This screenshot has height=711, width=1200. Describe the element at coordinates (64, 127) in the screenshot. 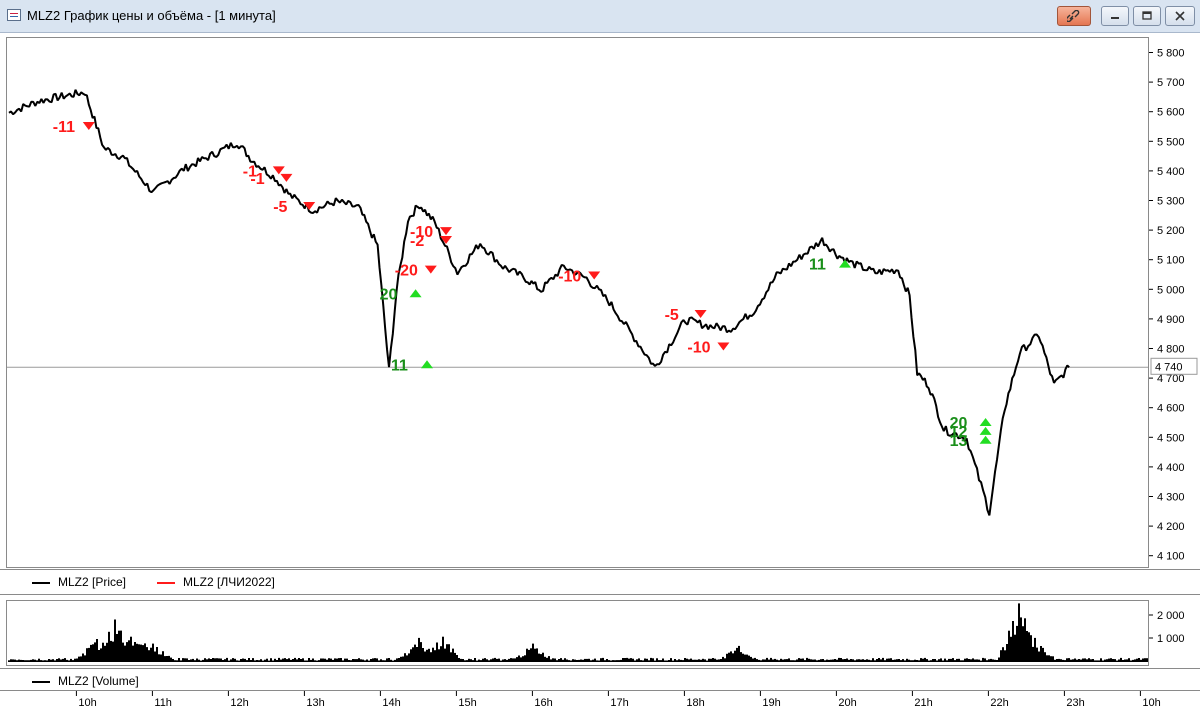

I see `trade-label: -11` at that location.